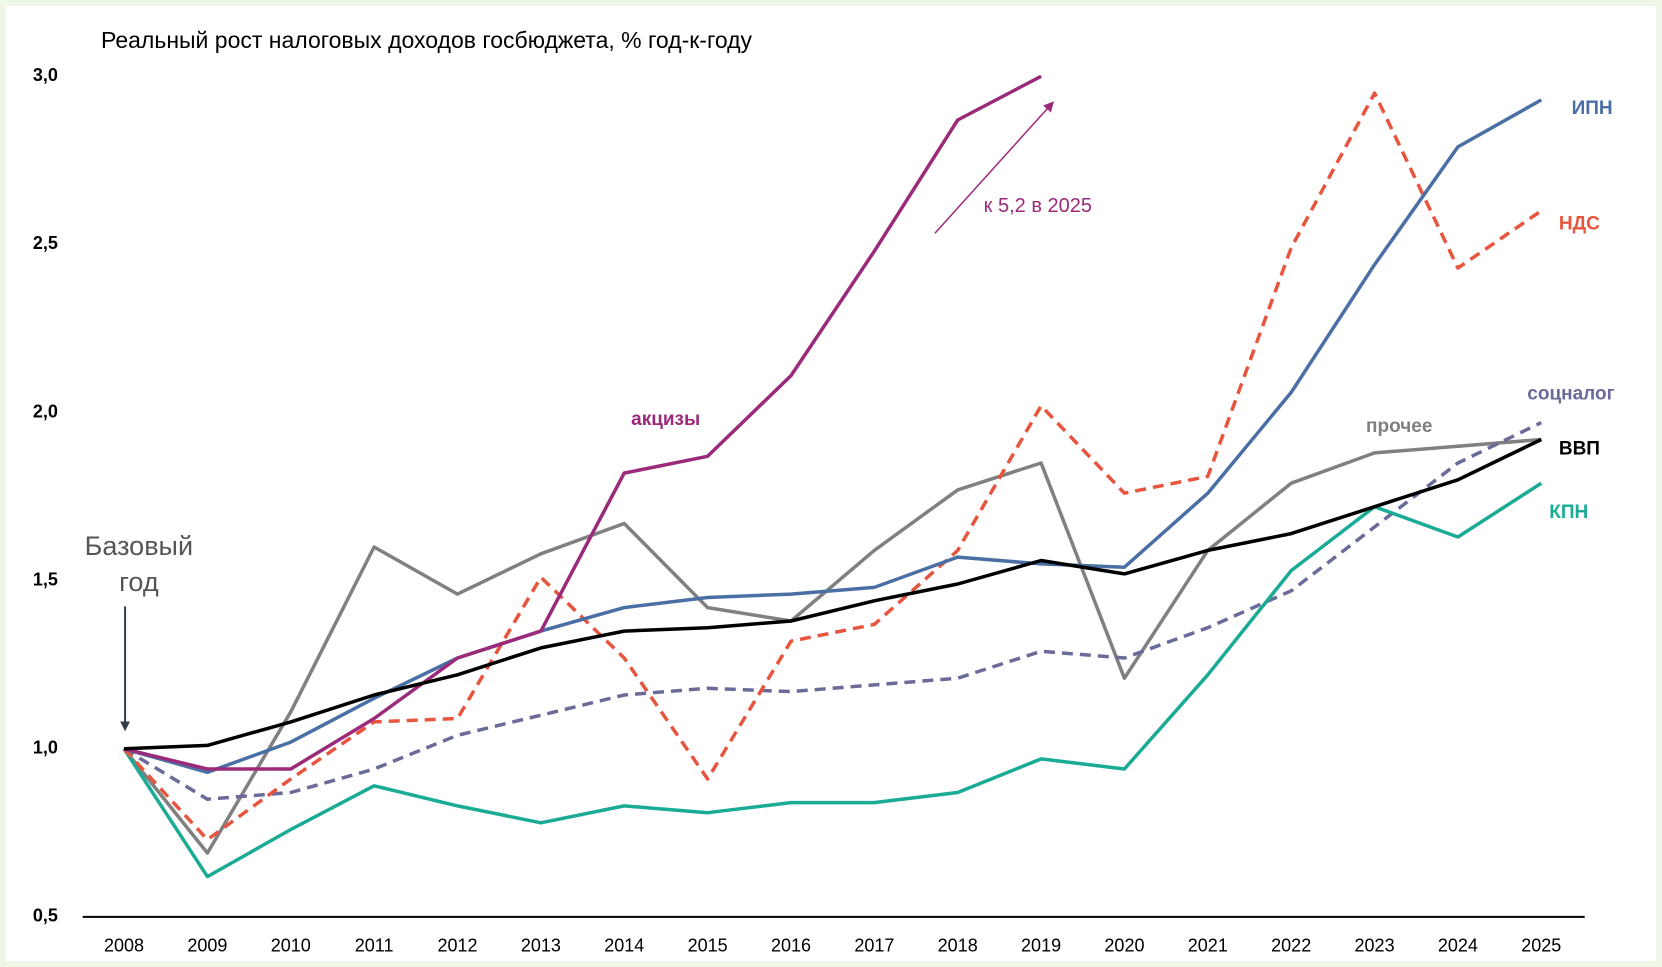  What do you see at coordinates (1291, 945) in the screenshot?
I see `x-tick-label: 2022` at bounding box center [1291, 945].